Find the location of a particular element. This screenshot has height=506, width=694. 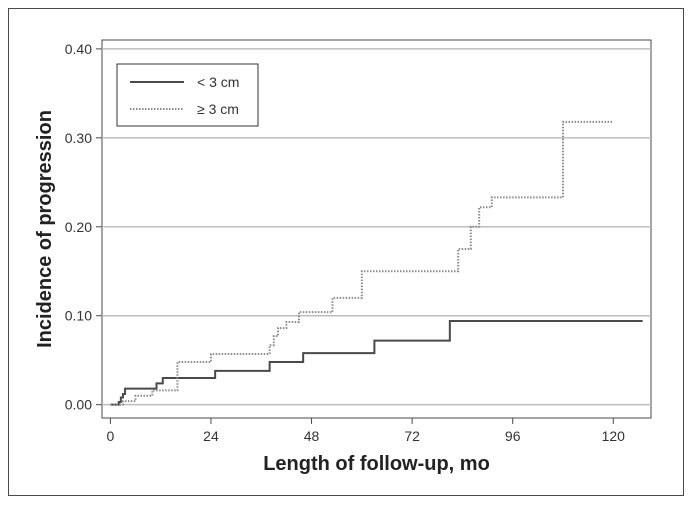

x-axis: 0 24 48 72 96 120 is located at coordinates (365, 431).